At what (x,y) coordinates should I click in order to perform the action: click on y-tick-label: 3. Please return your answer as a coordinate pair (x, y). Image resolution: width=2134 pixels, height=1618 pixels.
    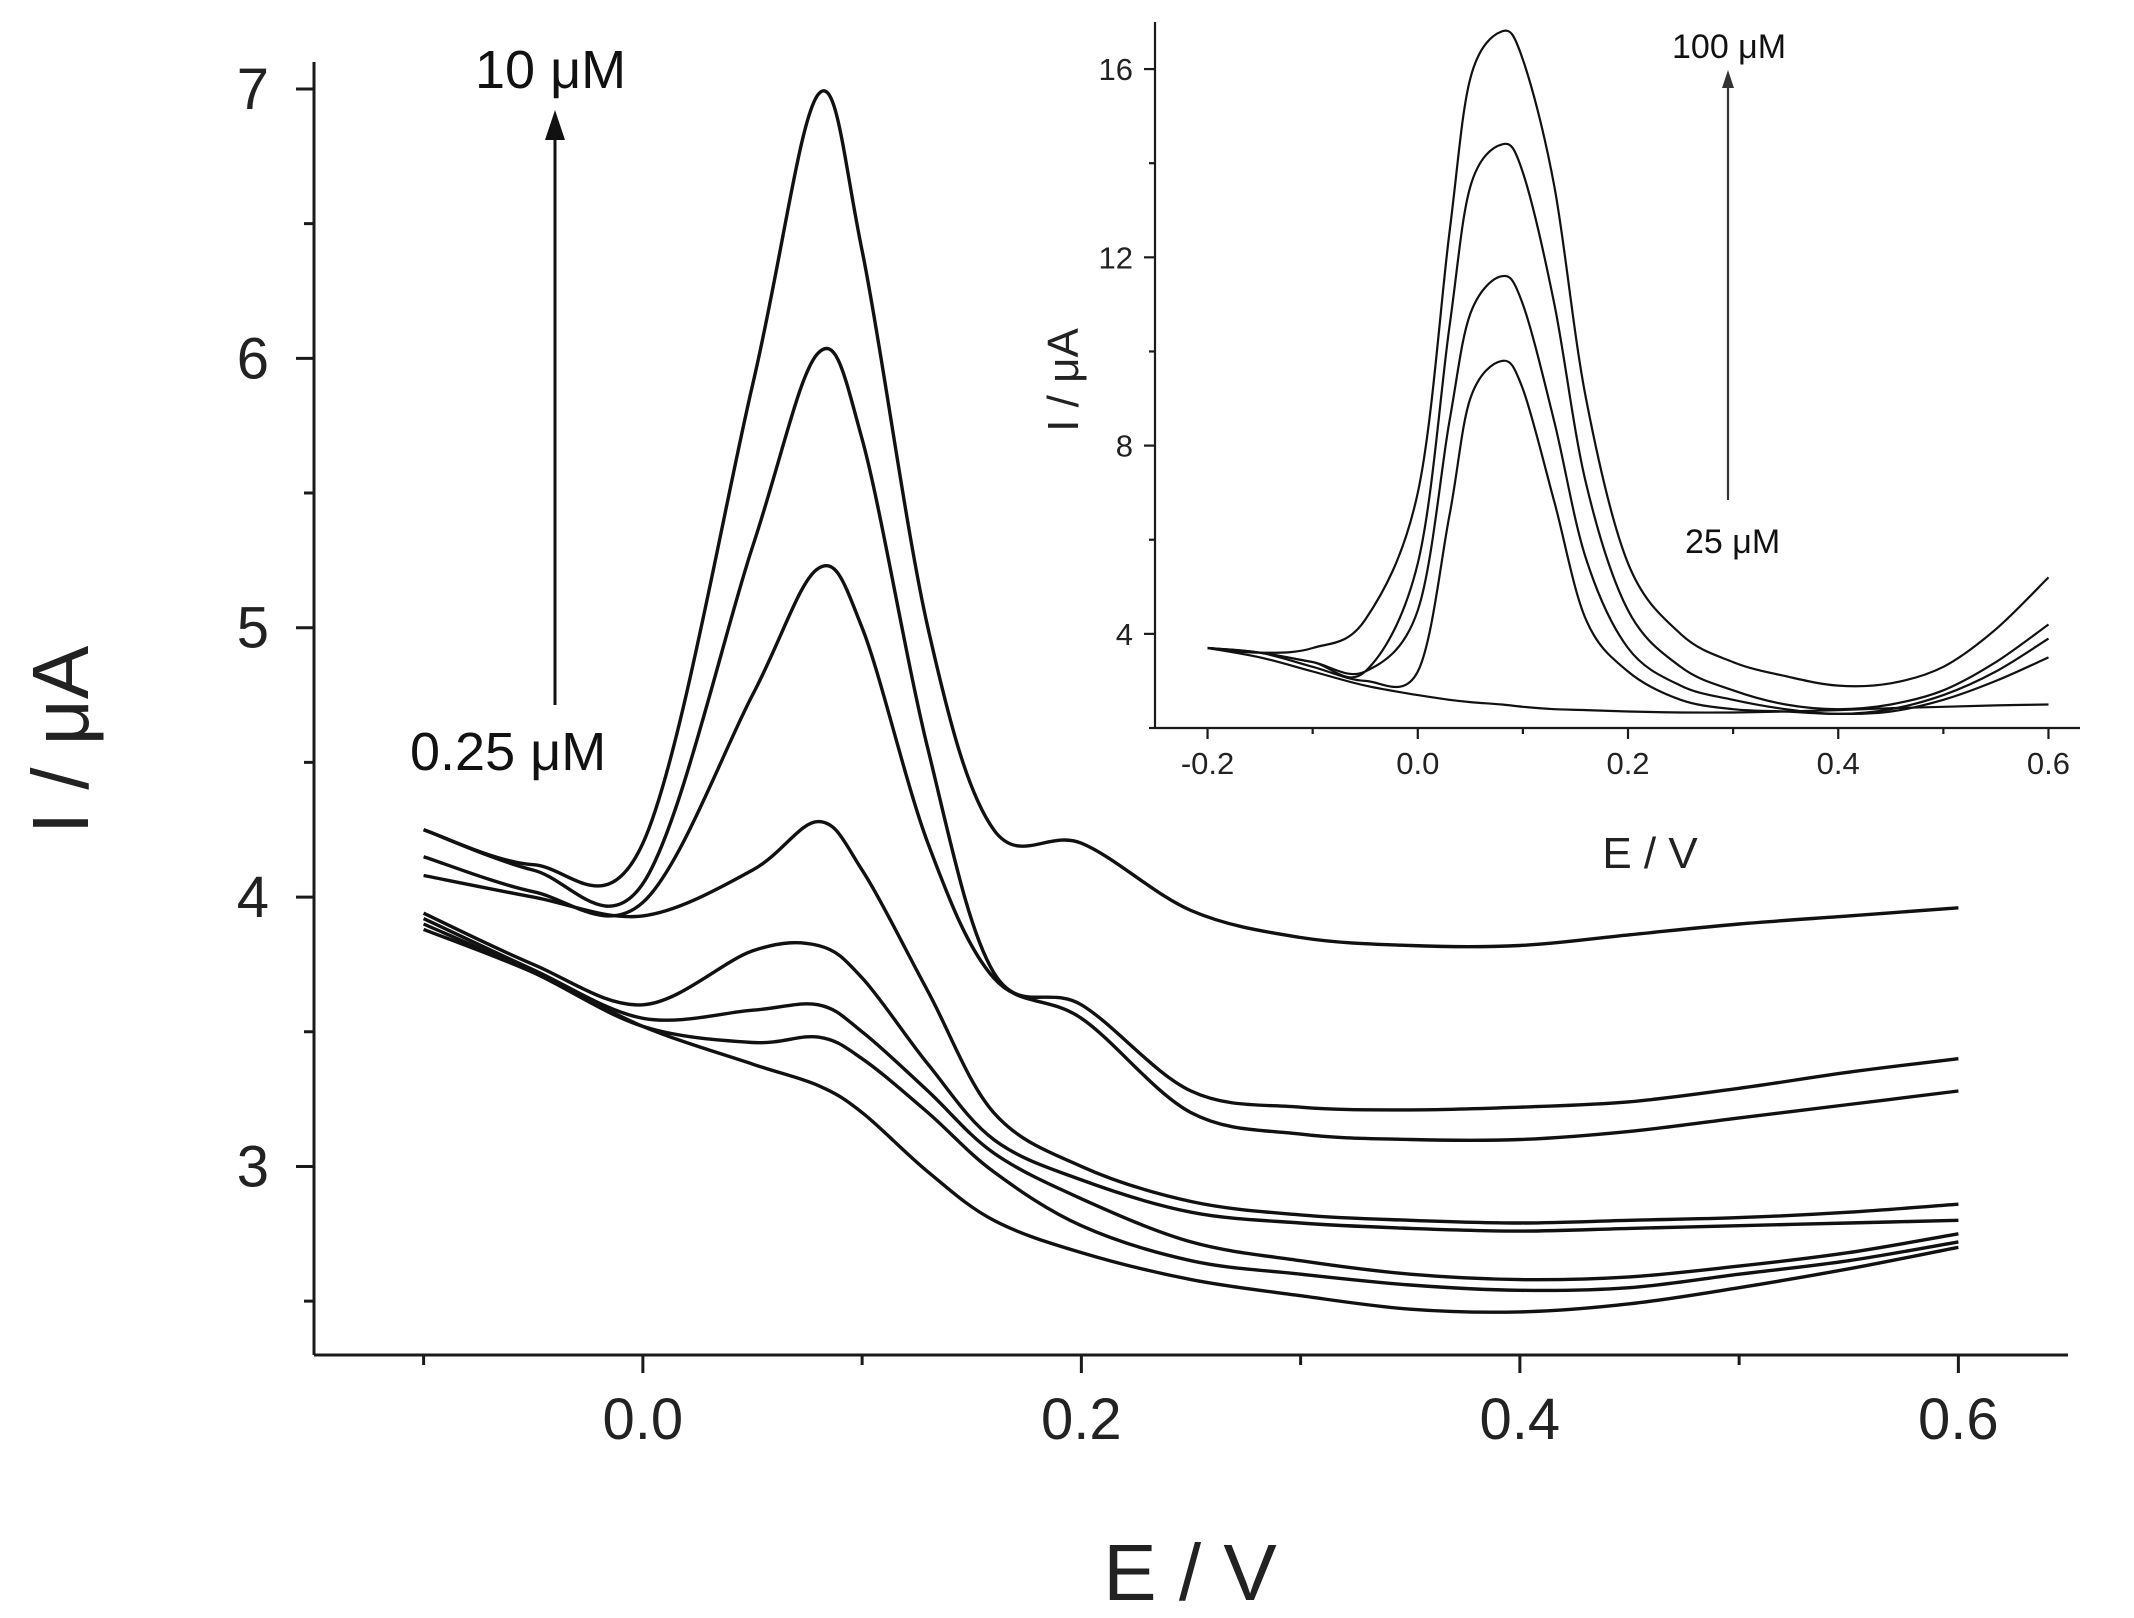
    Looking at the image, I should click on (253, 1166).